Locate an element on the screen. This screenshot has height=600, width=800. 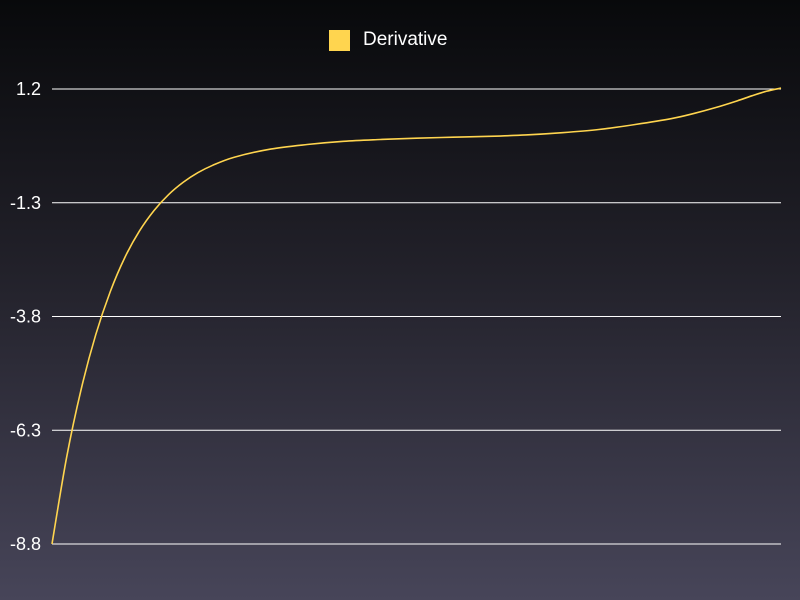
legend-label-derivative: Derivative is located at coordinates (405, 39).